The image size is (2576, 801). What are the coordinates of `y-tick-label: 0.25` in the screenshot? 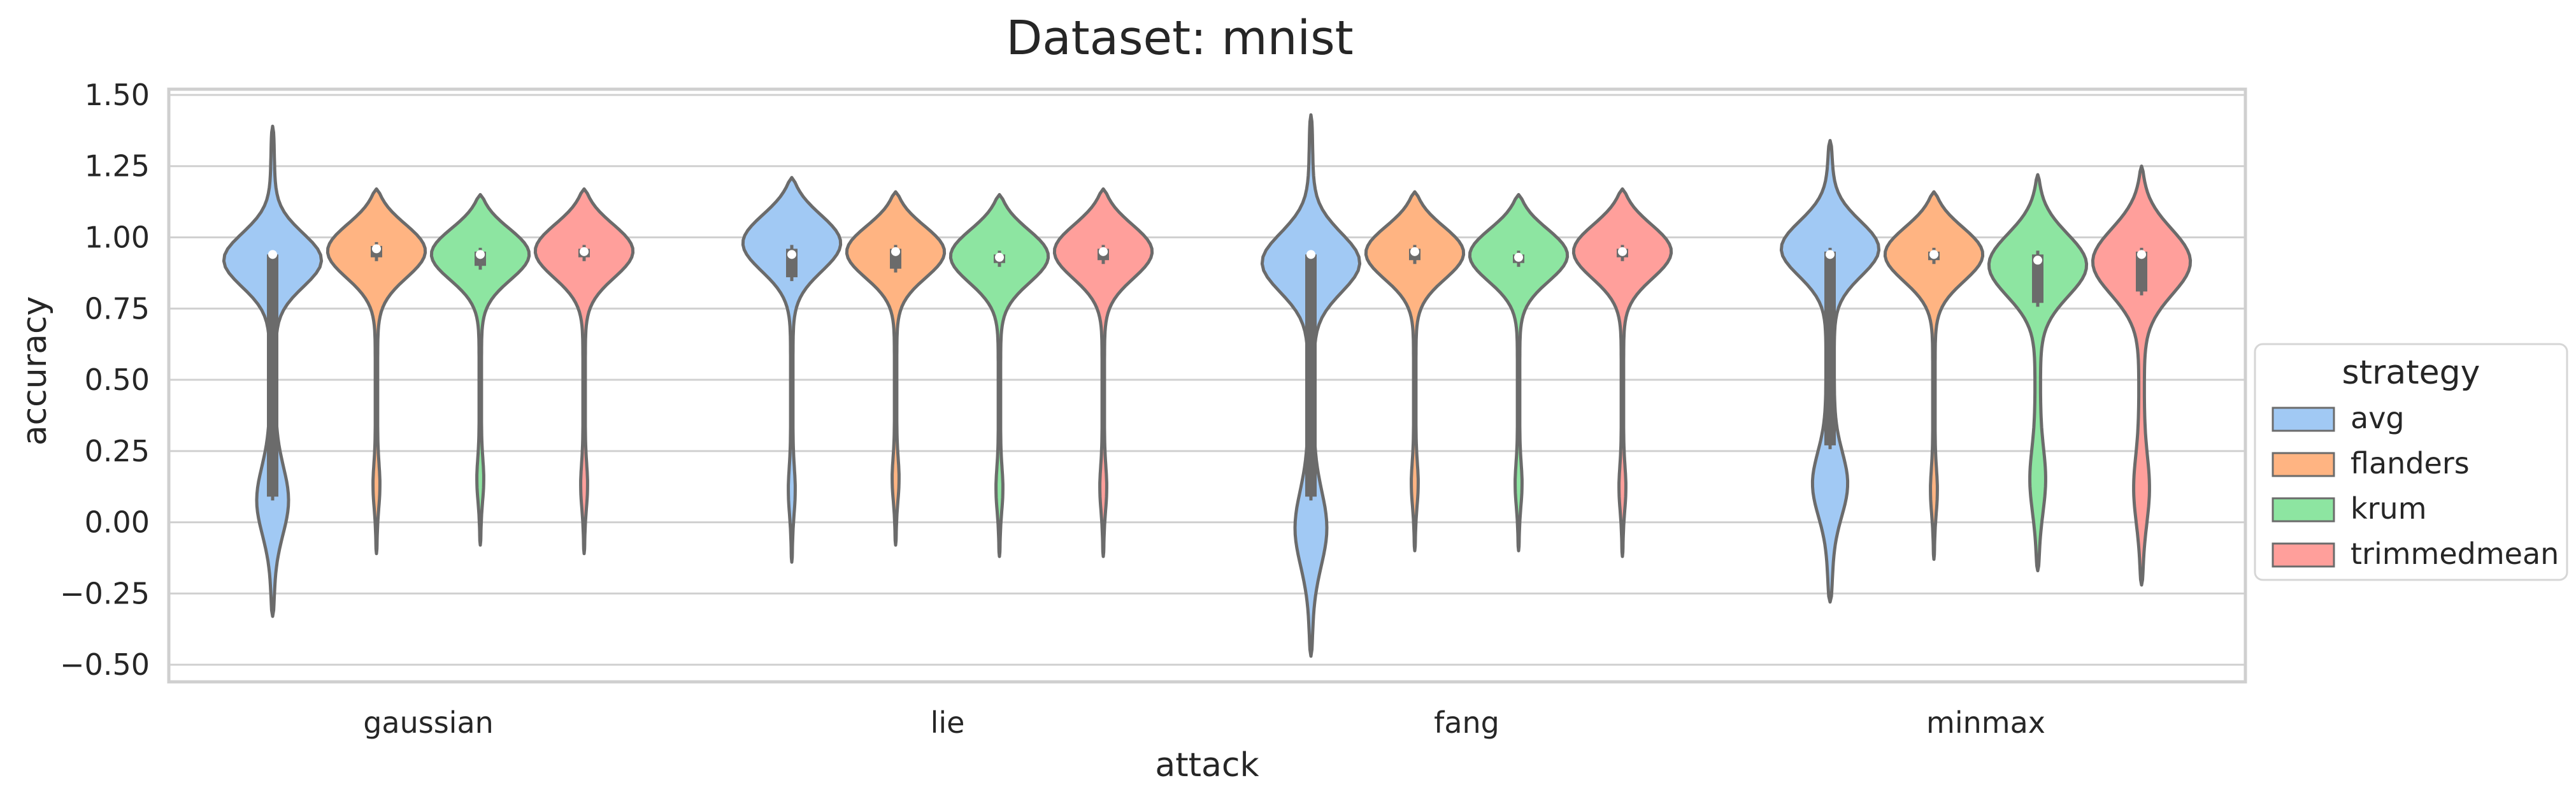 It's located at (118, 451).